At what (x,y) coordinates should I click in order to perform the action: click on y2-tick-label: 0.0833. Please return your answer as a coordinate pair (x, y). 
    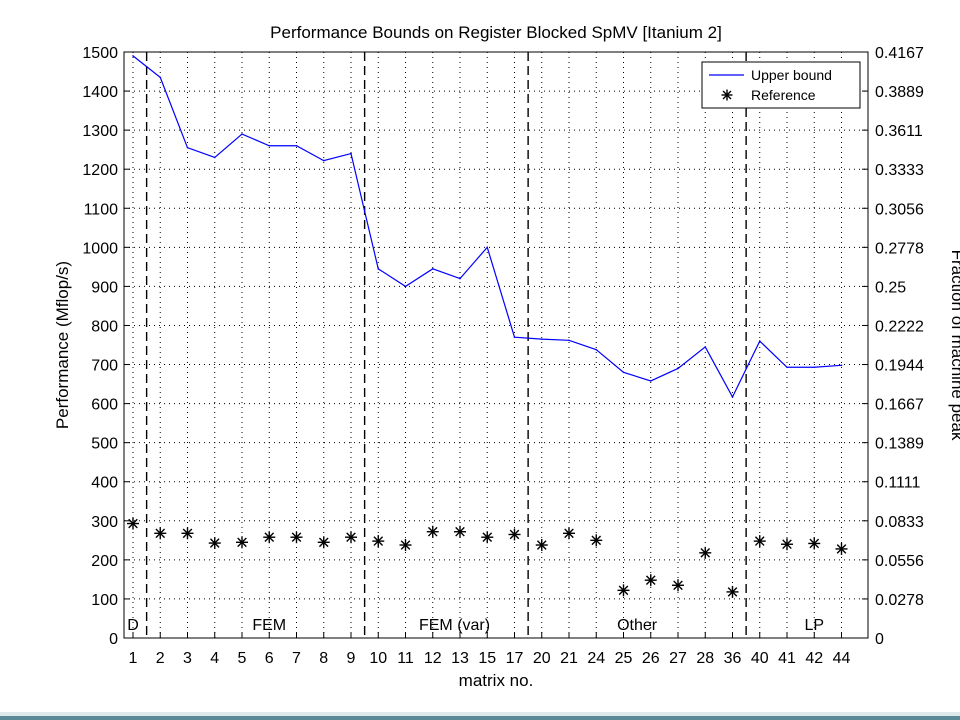
    Looking at the image, I should click on (899, 522).